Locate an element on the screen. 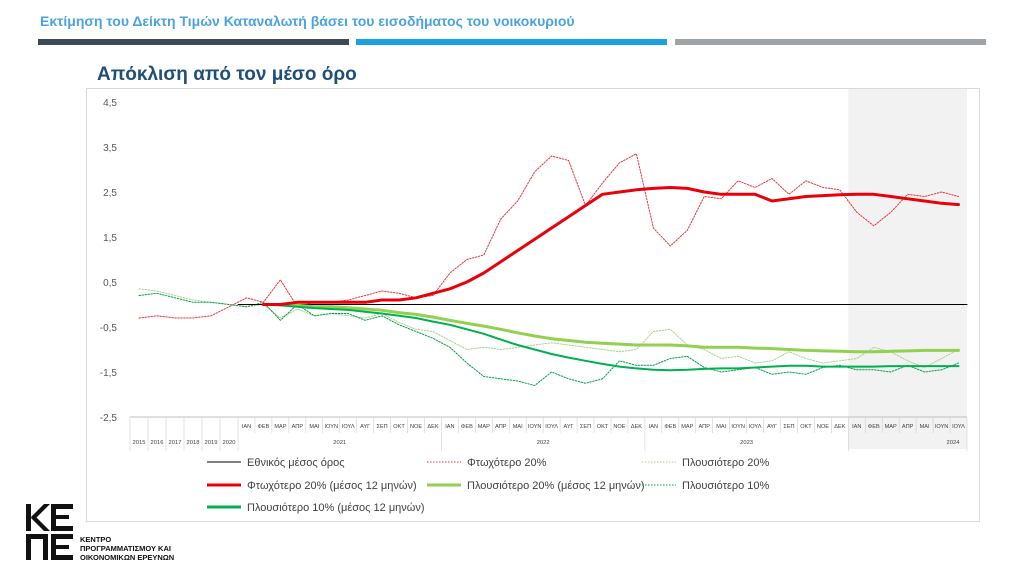 The width and height of the screenshot is (1024, 576). y-tick-label: 2,5 is located at coordinates (110, 193).